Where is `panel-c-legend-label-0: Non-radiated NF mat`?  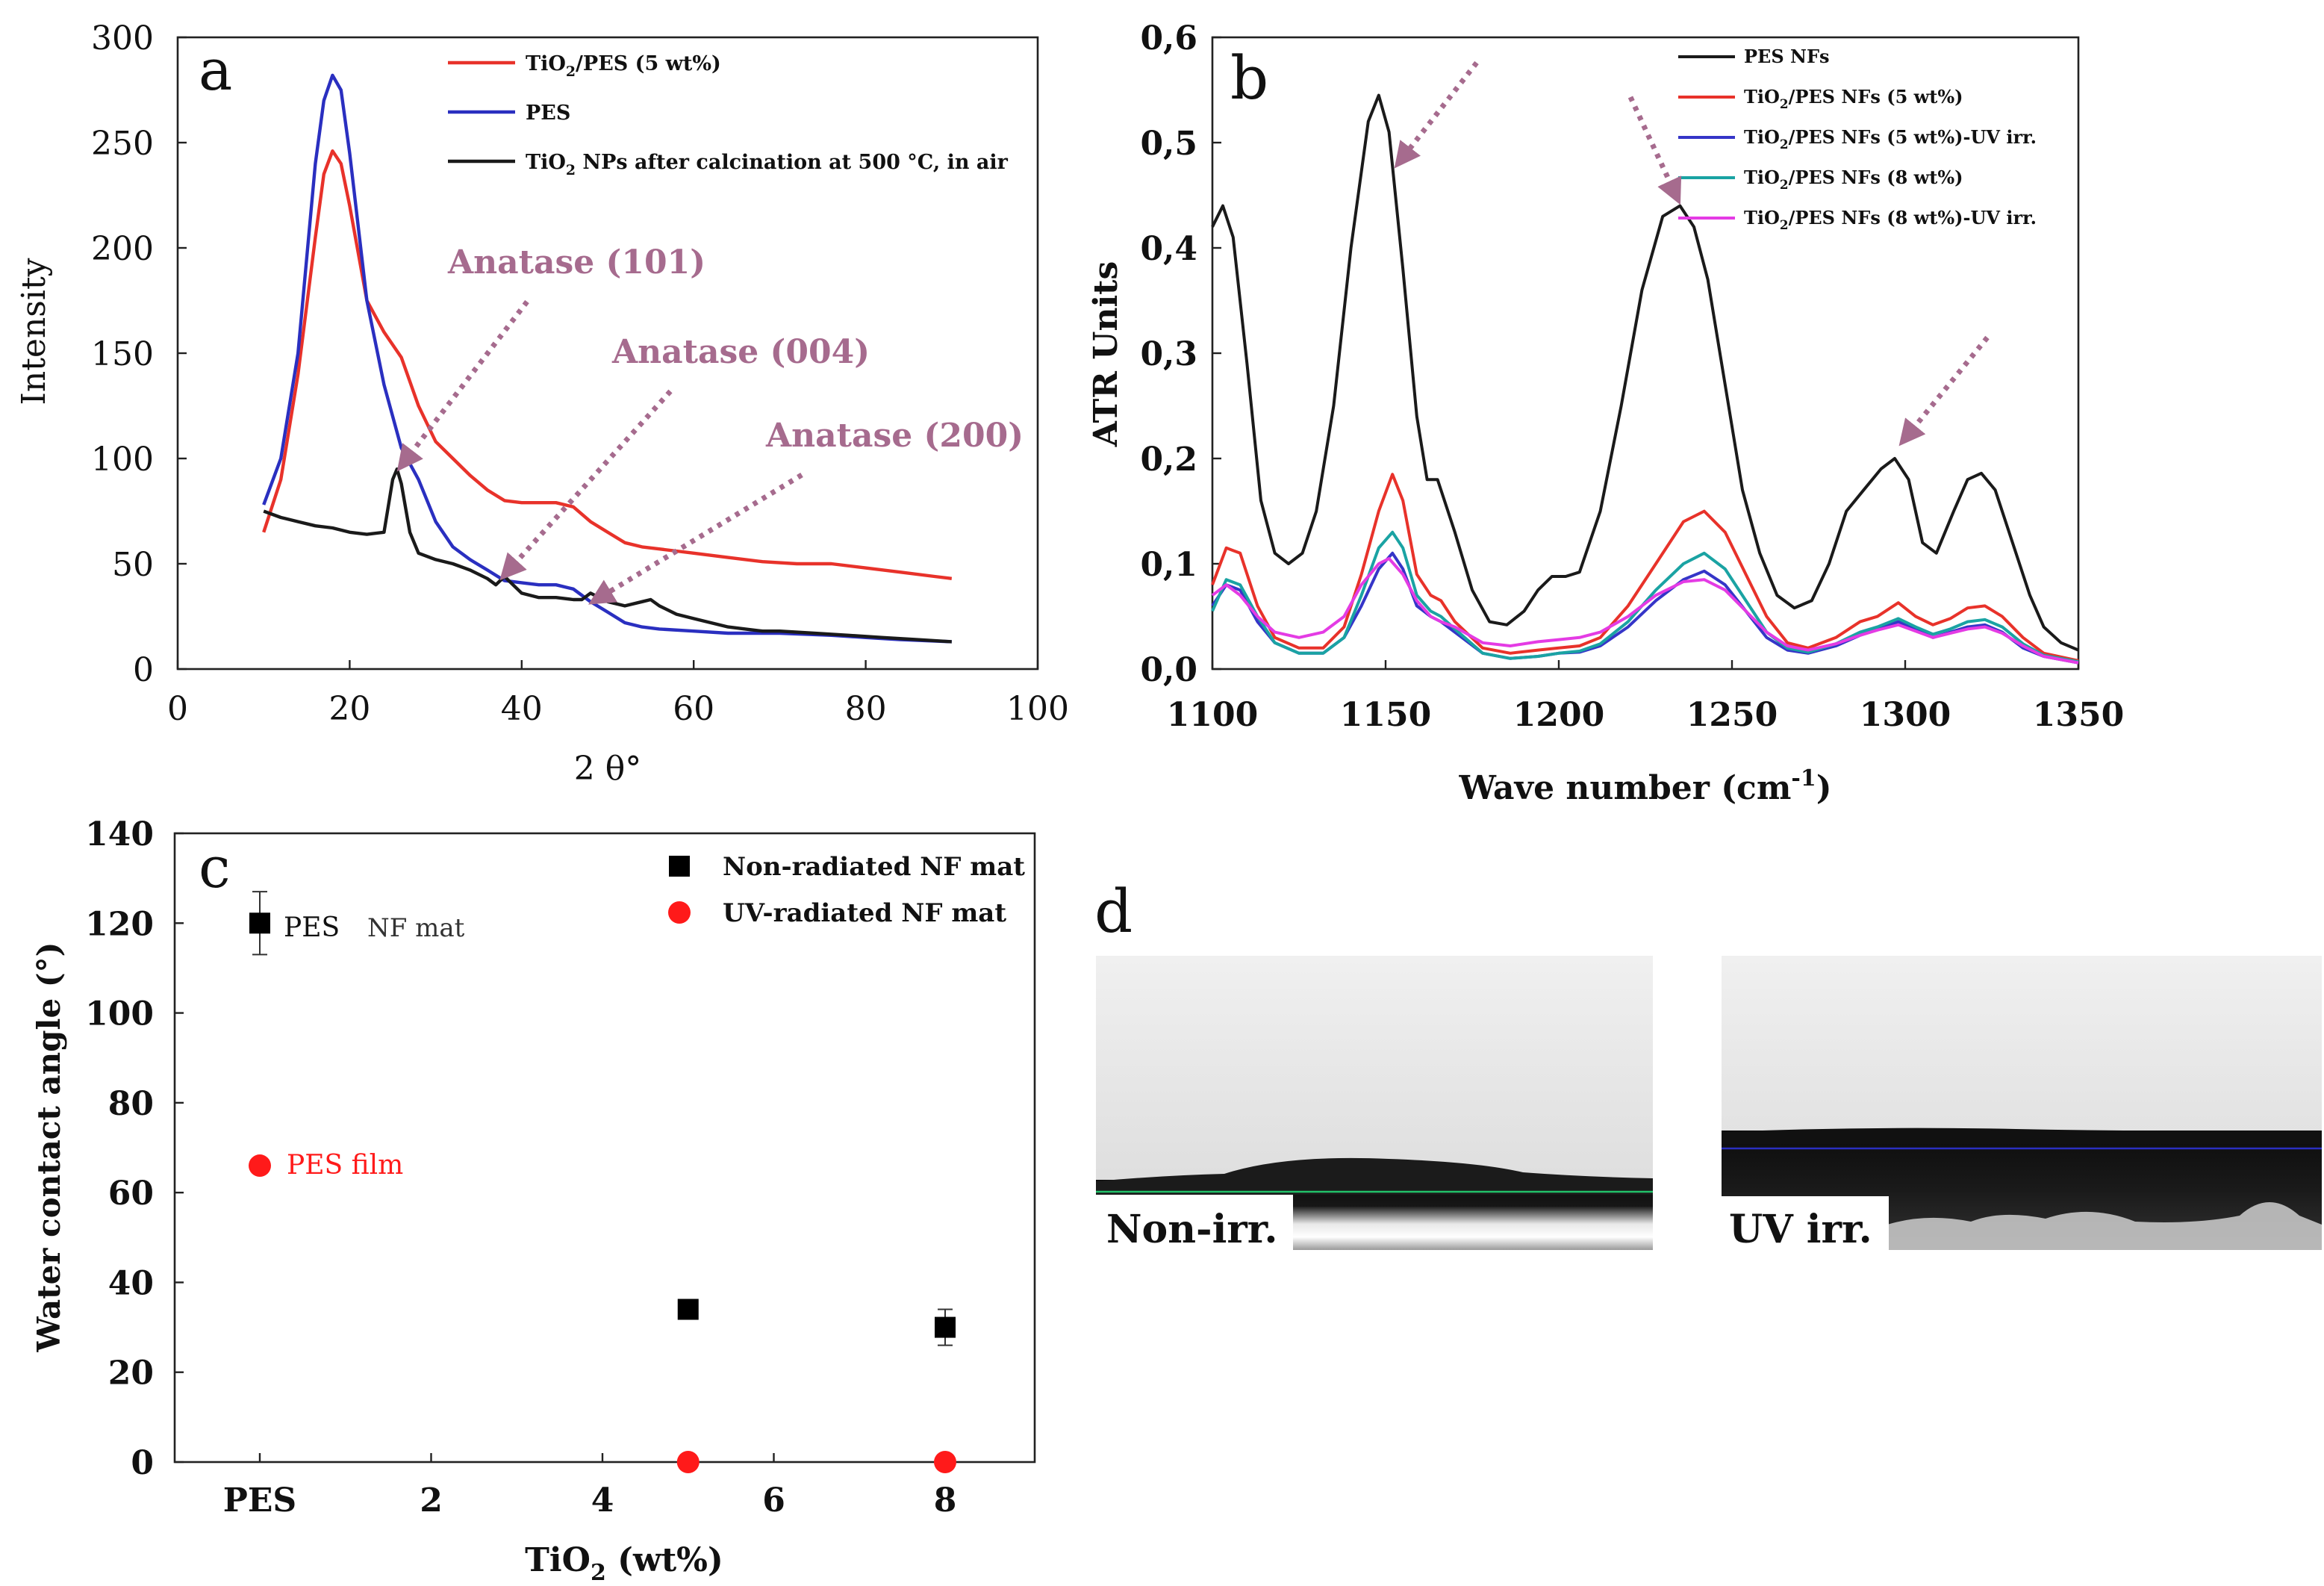
panel-c-legend-label-0: Non-radiated NF mat is located at coordinates (874, 867).